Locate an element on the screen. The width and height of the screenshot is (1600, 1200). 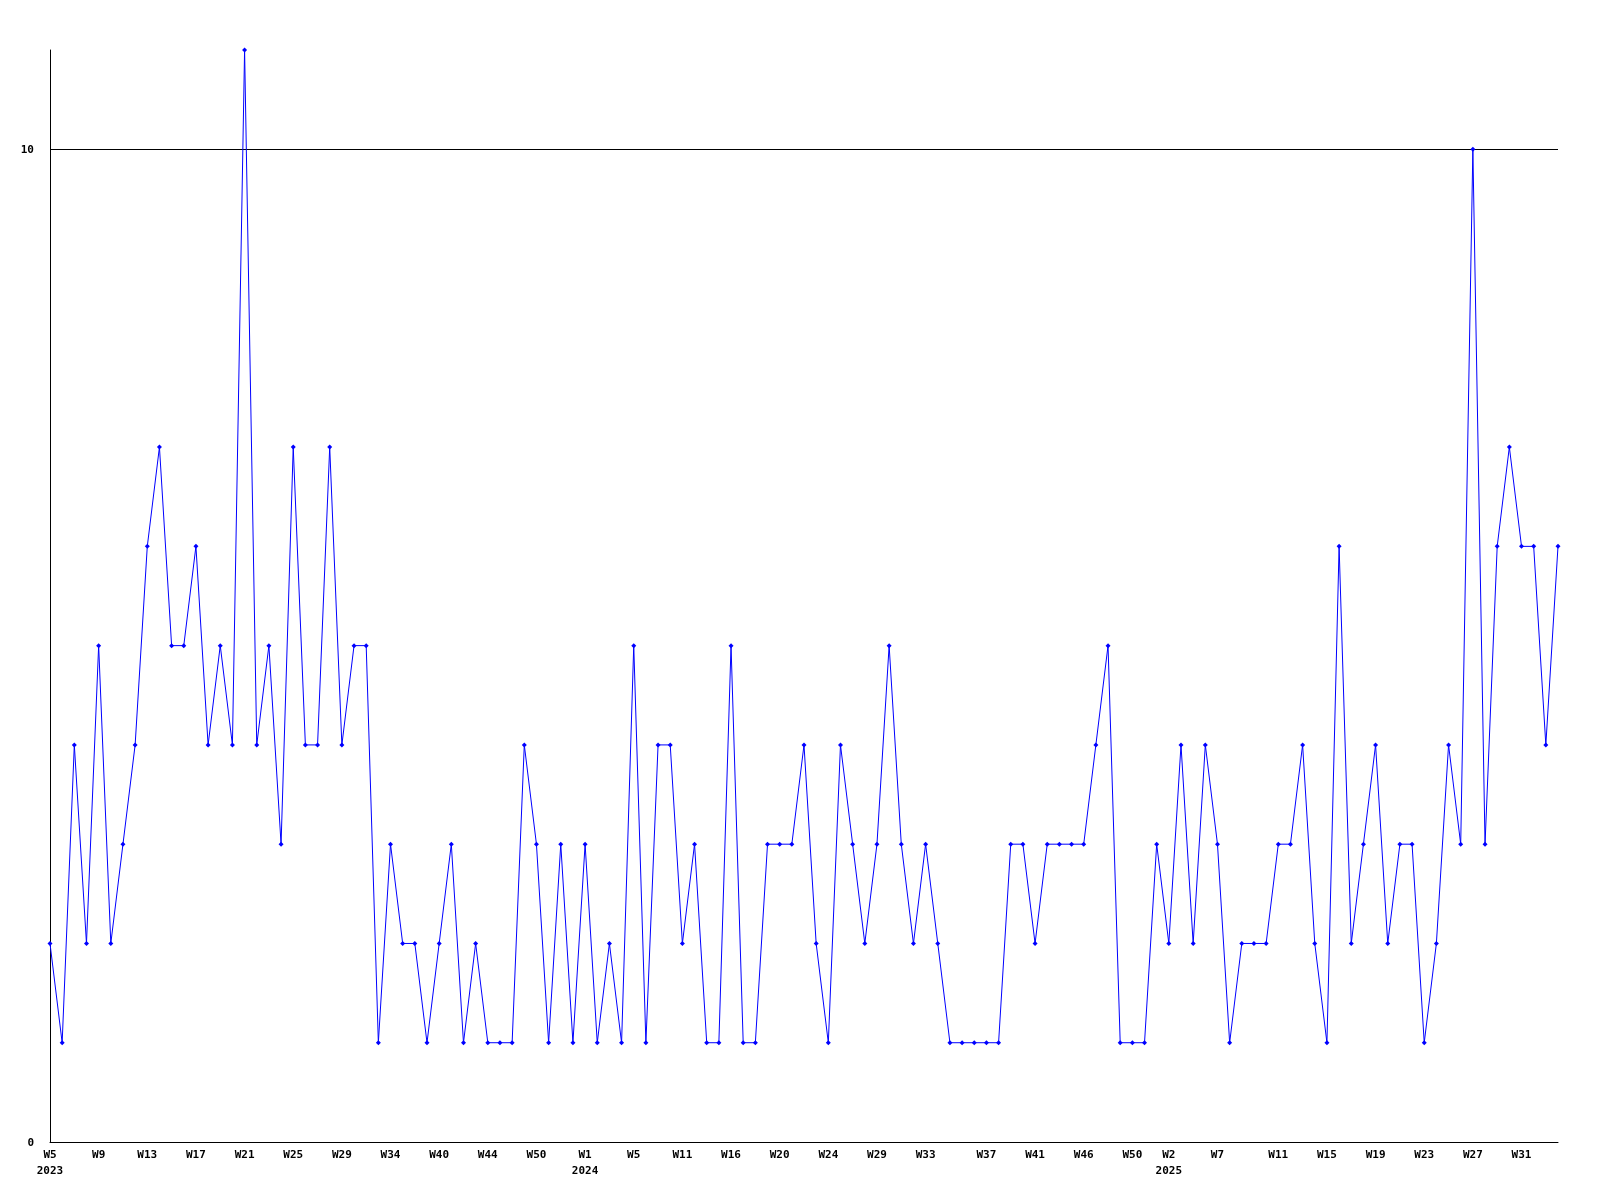
x-tick-label: W34 is located at coordinates (390, 1154).